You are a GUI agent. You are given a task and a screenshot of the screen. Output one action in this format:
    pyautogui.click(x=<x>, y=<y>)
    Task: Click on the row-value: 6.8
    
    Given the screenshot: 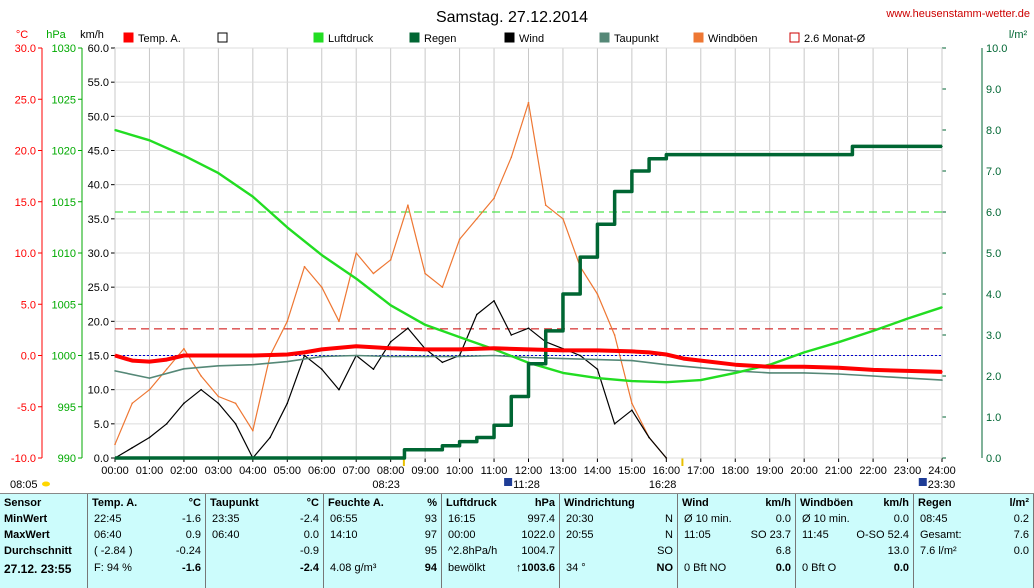 What is the action you would take?
    pyautogui.click(x=783, y=551)
    